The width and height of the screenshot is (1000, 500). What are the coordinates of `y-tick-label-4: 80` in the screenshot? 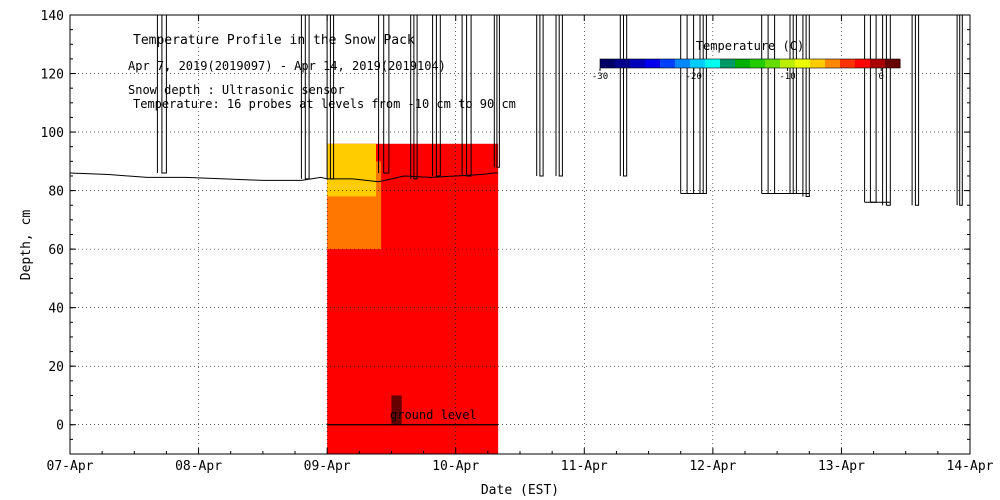 It's located at (56, 192).